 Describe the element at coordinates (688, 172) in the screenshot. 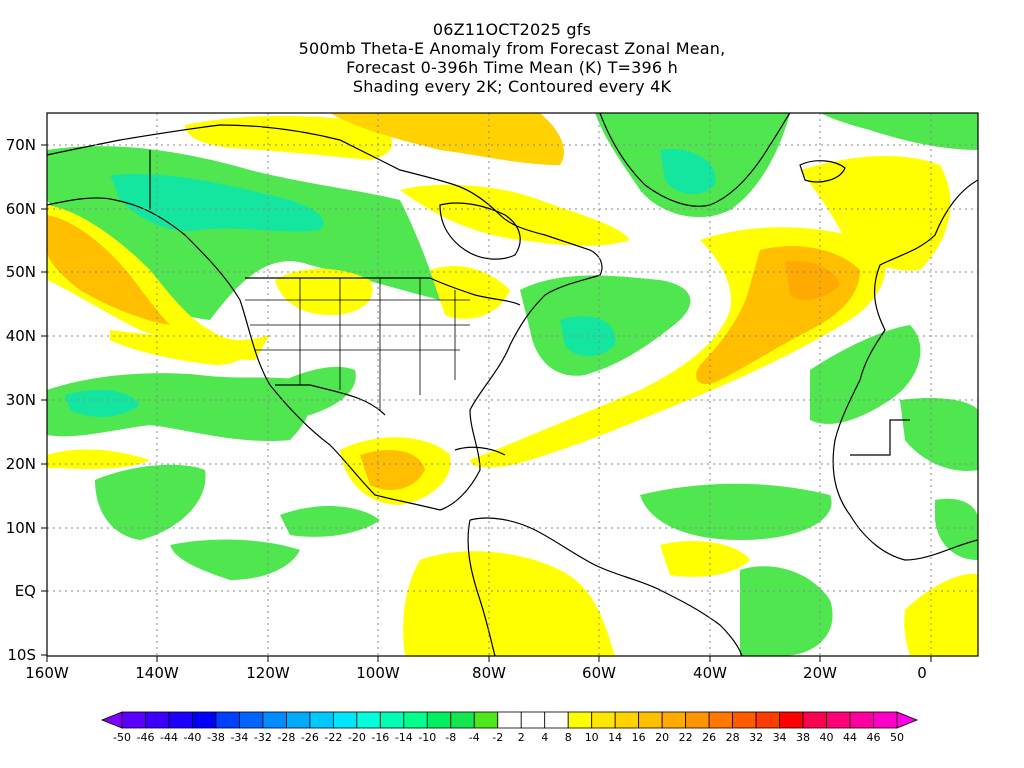

I see `shade-green-greenland-core` at that location.